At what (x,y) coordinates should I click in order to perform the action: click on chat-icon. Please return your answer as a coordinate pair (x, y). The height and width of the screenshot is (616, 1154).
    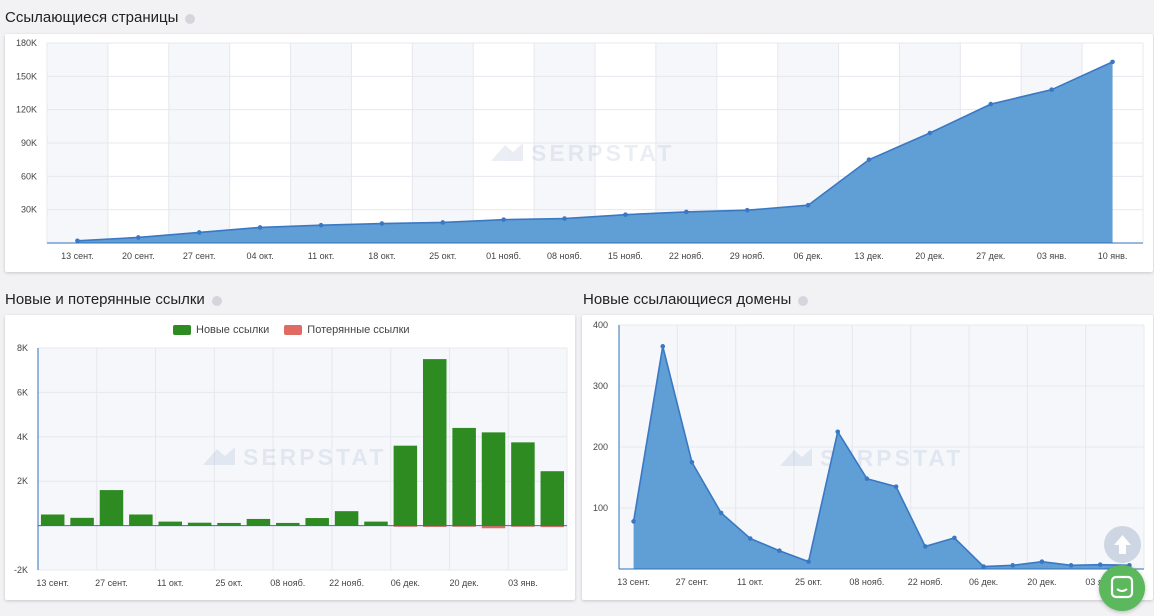
    Looking at the image, I should click on (1122, 587).